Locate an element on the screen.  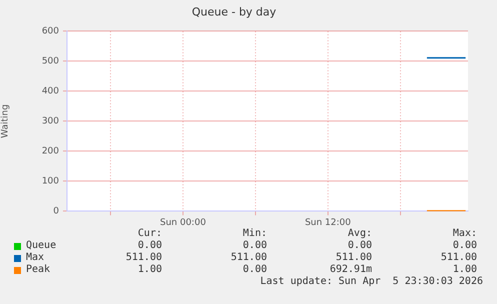
y-tick-label: 200 is located at coordinates (51, 151).